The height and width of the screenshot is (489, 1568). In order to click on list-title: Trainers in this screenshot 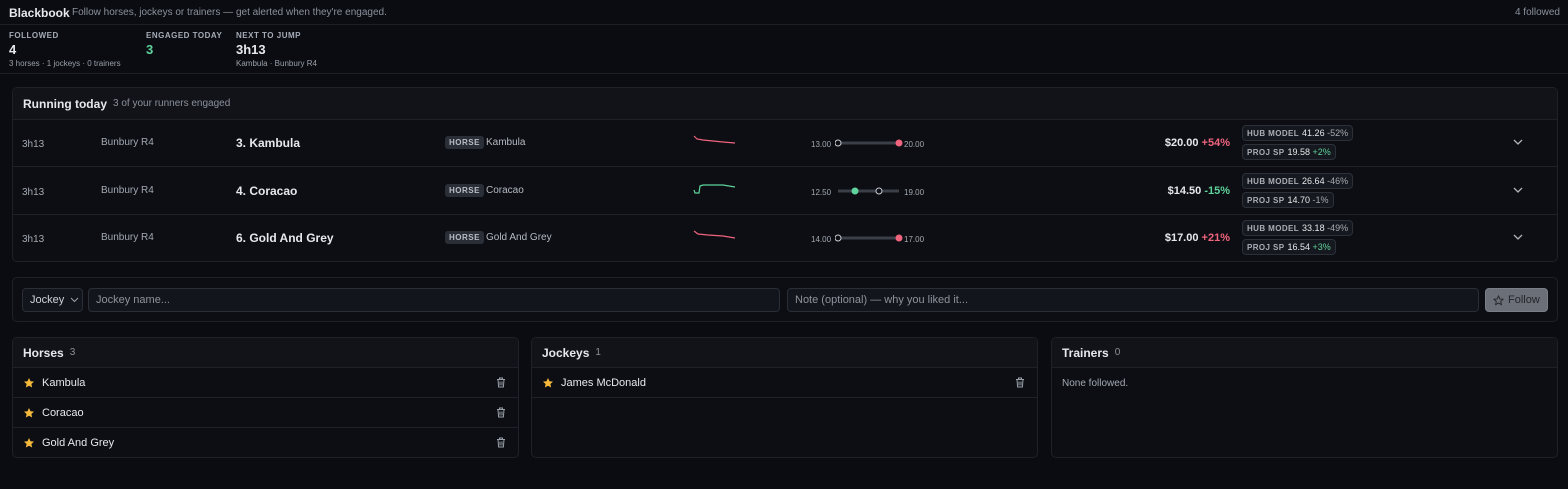, I will do `click(1085, 352)`.